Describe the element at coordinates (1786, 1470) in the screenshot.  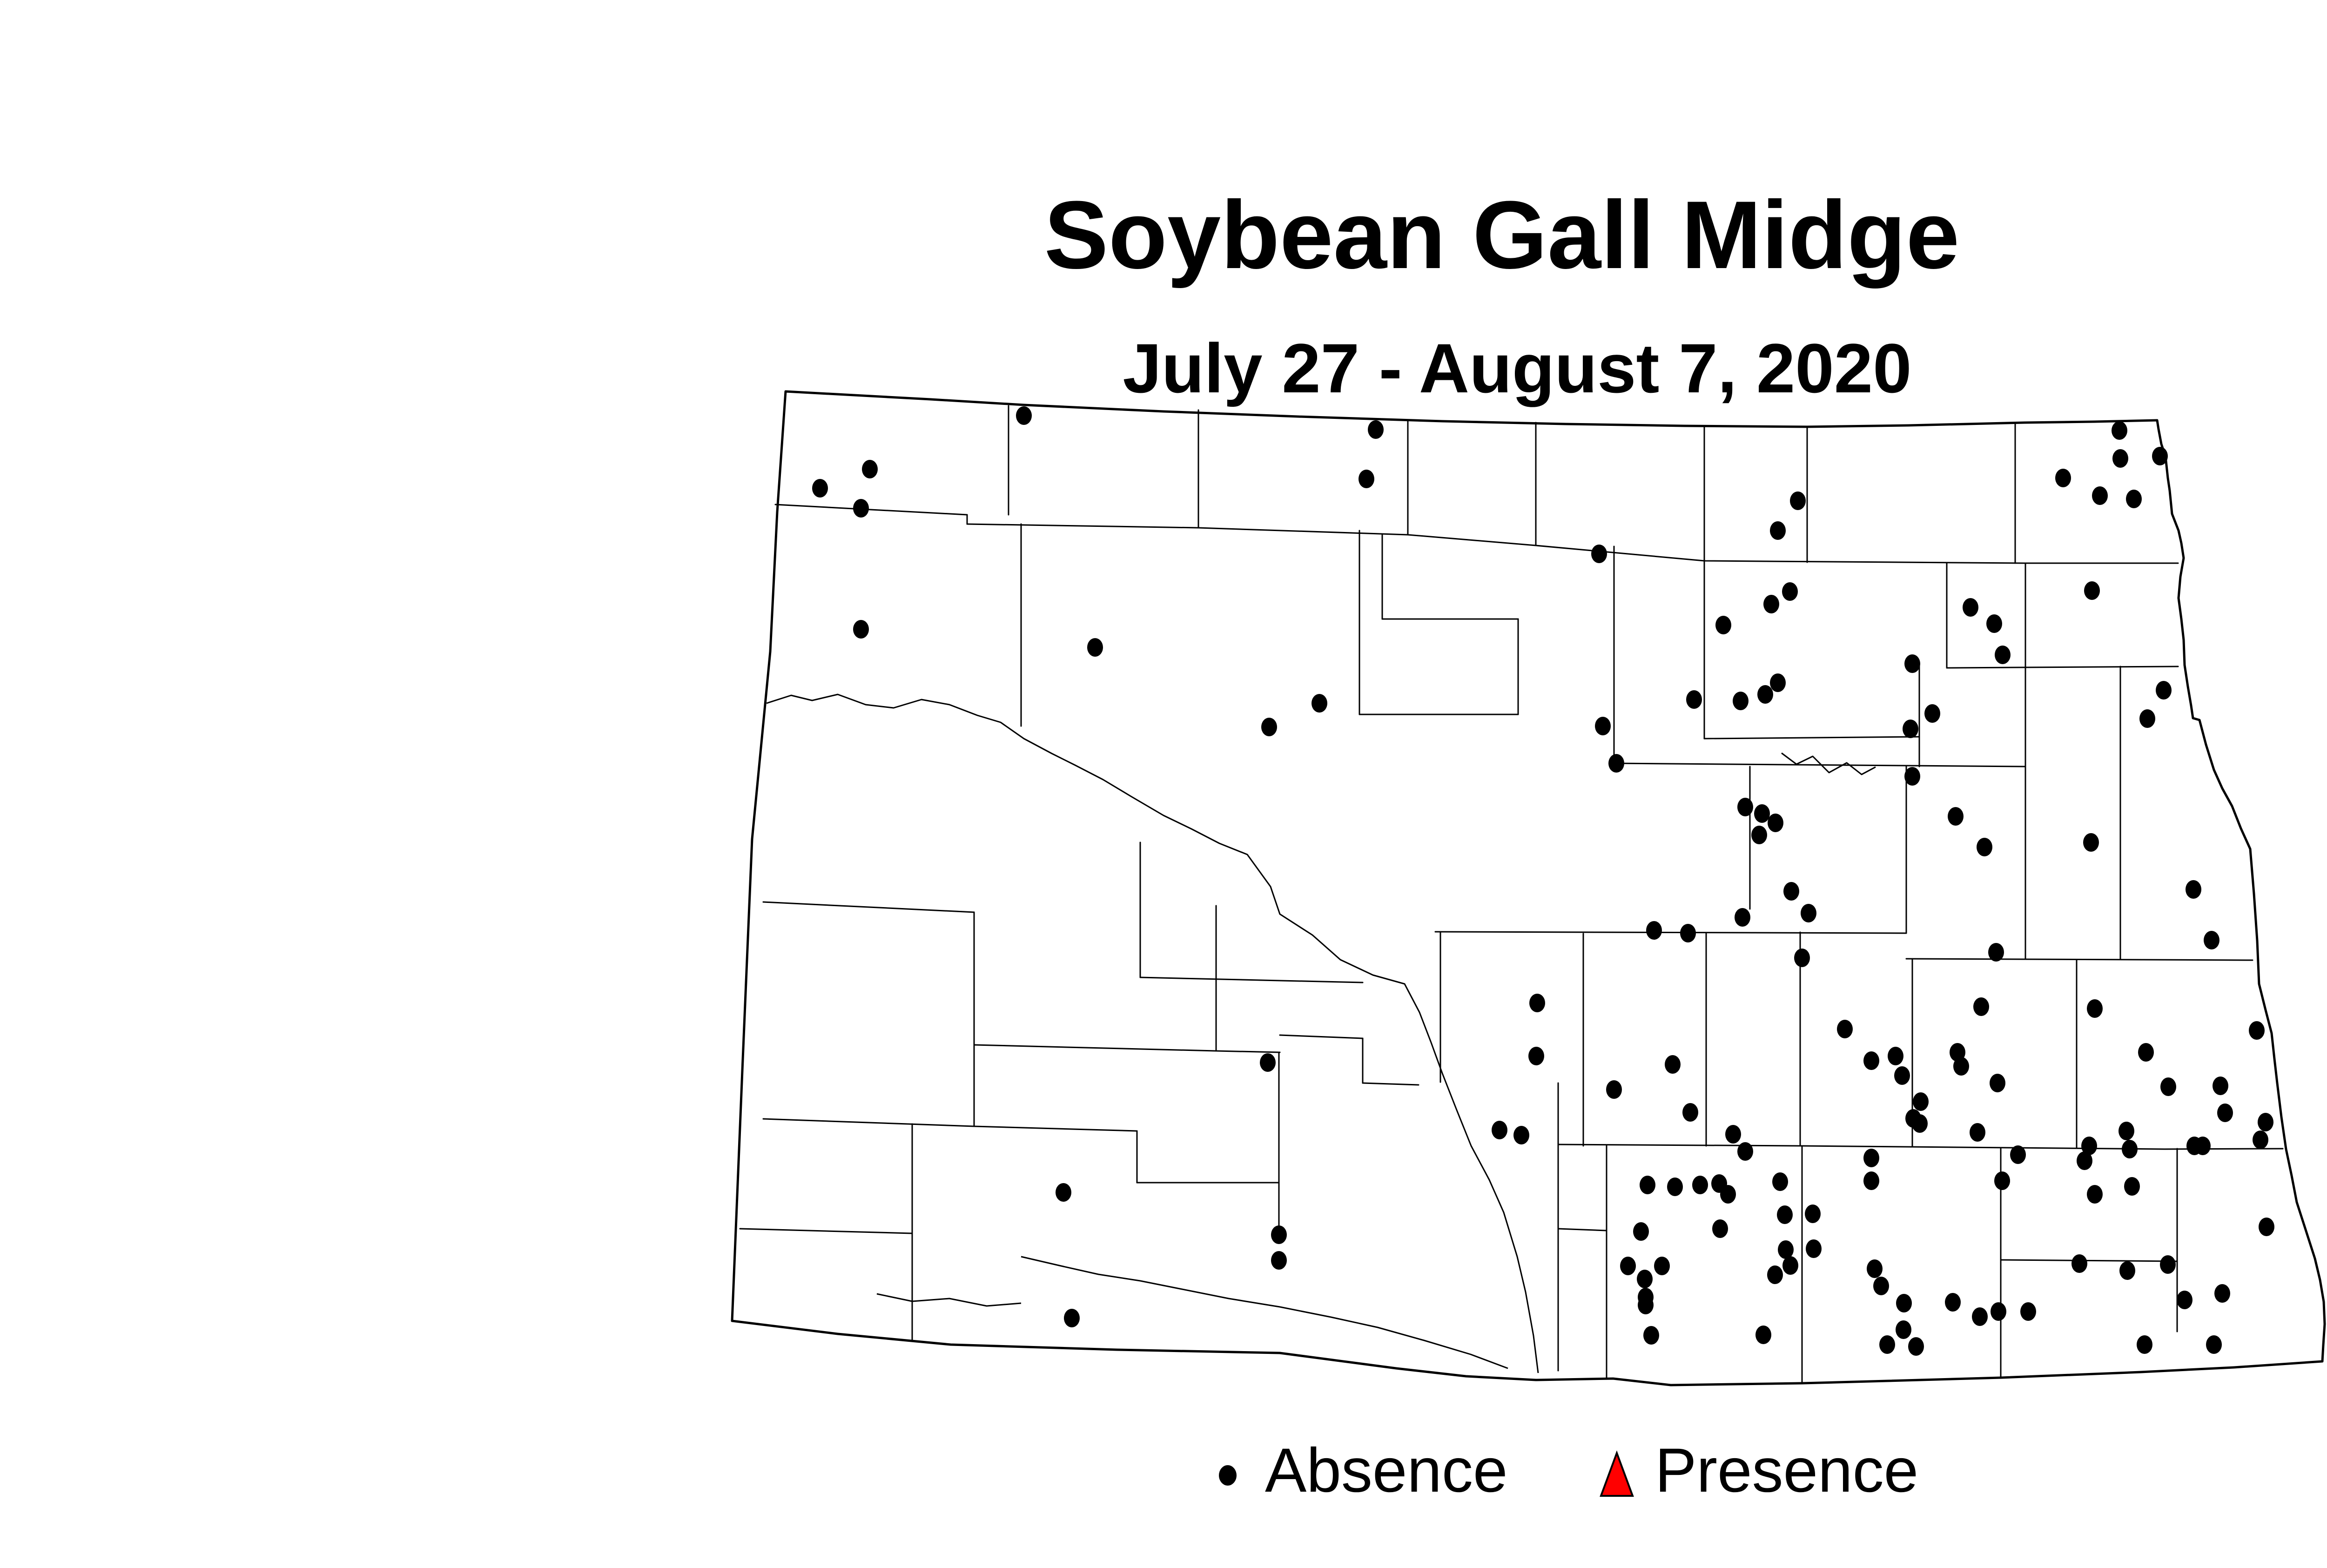
I see `legend-presence-label: Presence` at that location.